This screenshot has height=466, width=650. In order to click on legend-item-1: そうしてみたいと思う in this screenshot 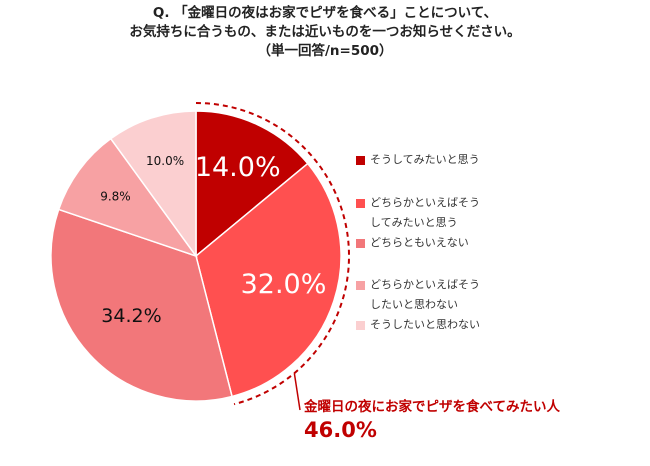, I will do `click(433, 160)`.